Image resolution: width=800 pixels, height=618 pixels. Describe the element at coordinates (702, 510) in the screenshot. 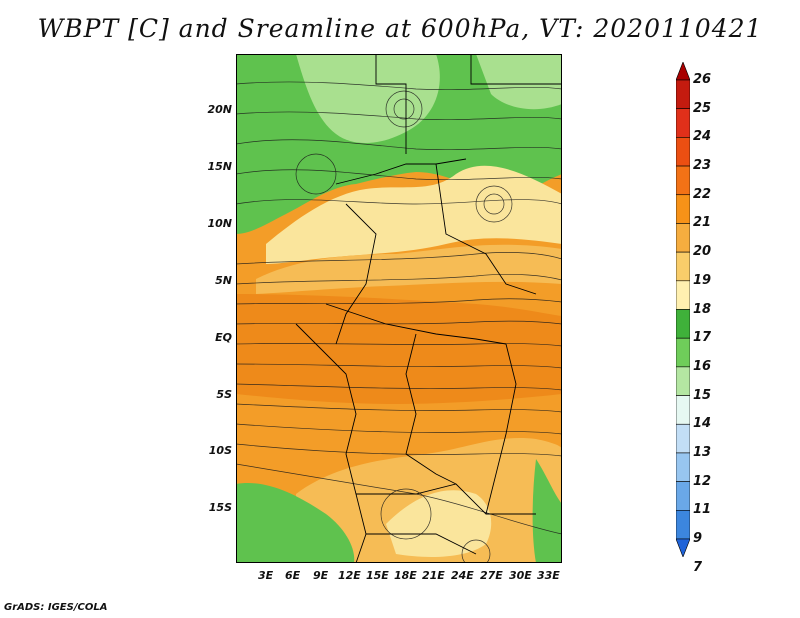

I see `colorbar-label: 11` at that location.